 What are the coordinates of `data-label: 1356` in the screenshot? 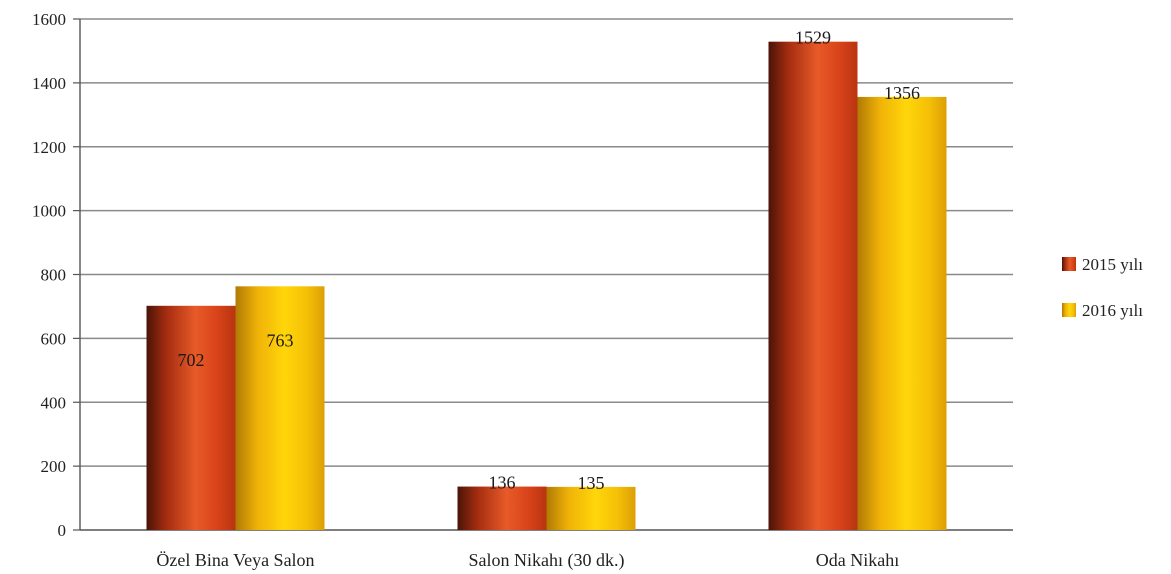 It's located at (902, 93).